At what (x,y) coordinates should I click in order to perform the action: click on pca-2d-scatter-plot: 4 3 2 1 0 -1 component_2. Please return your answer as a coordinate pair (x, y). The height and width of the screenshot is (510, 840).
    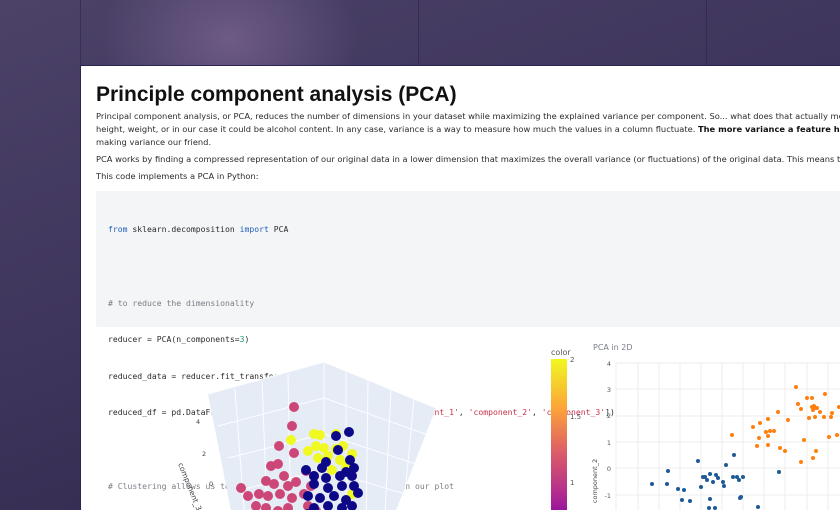
    Looking at the image, I should click on (710, 423).